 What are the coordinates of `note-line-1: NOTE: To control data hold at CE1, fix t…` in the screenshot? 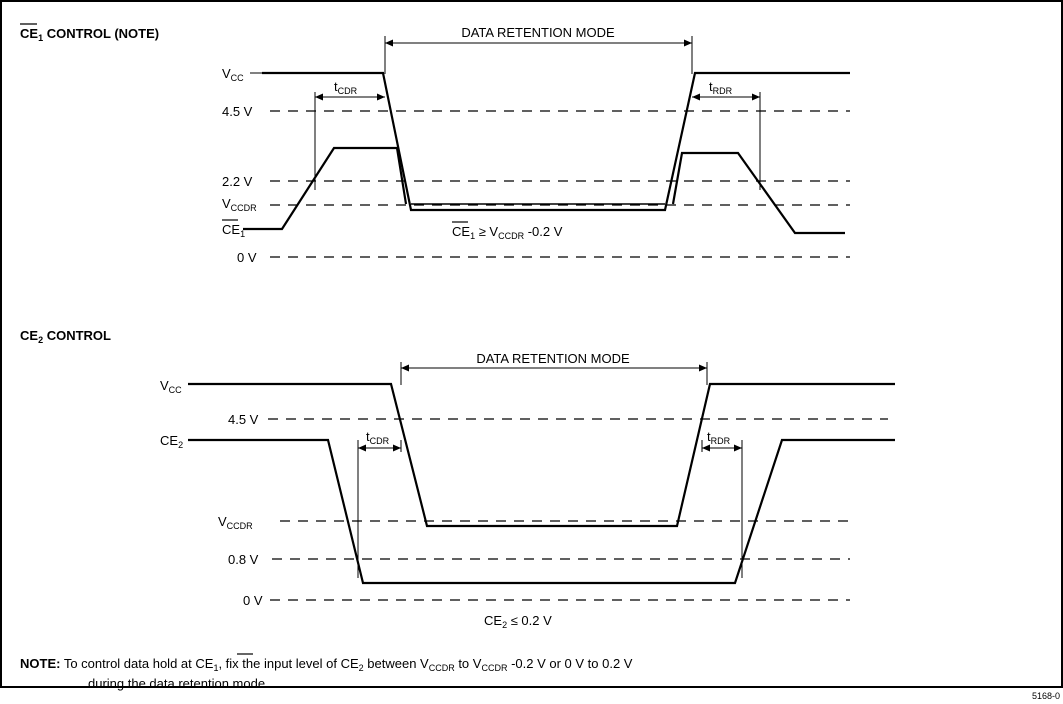 It's located at (326, 664).